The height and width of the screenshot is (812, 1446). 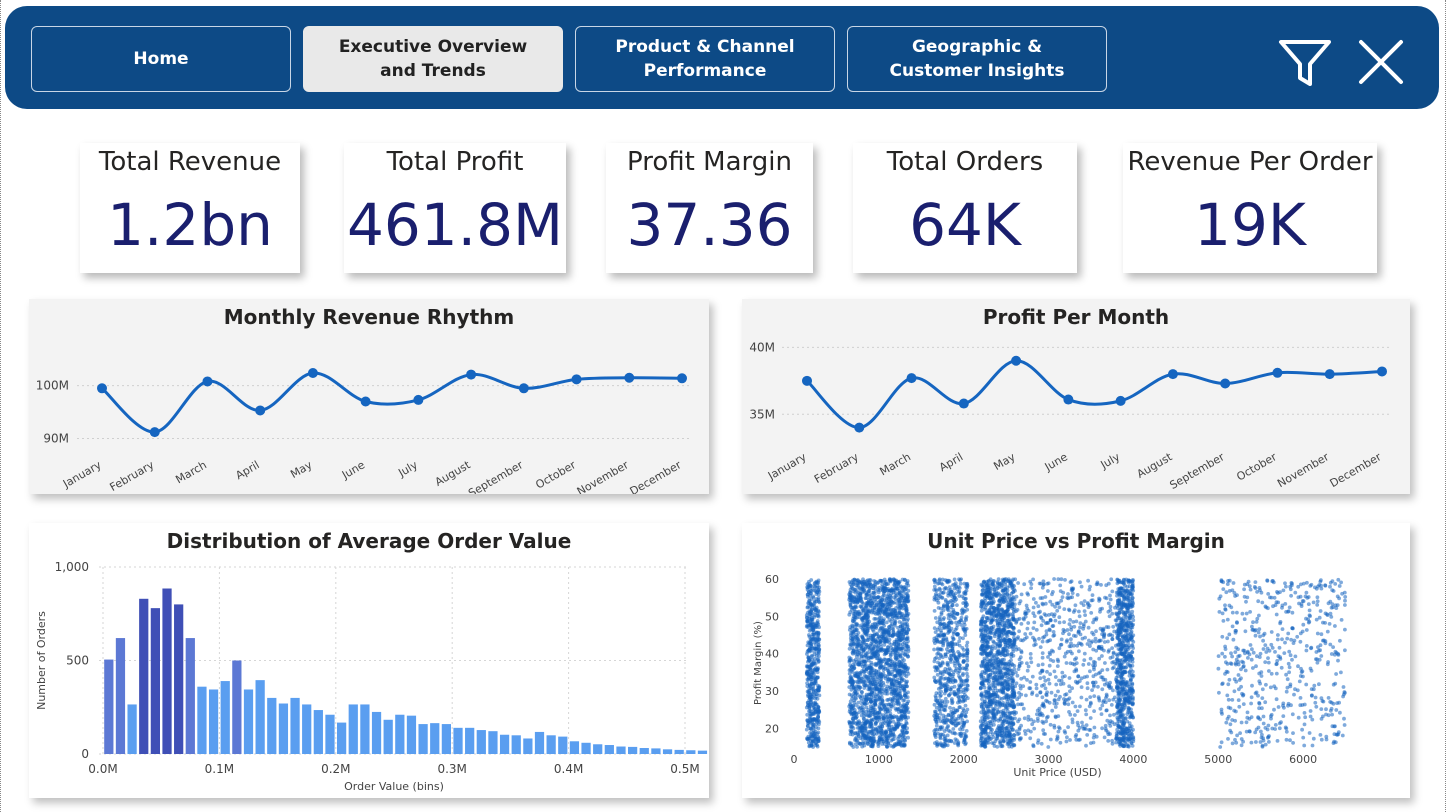 I want to click on x-tick-label: 0.1M, so click(x=219, y=769).